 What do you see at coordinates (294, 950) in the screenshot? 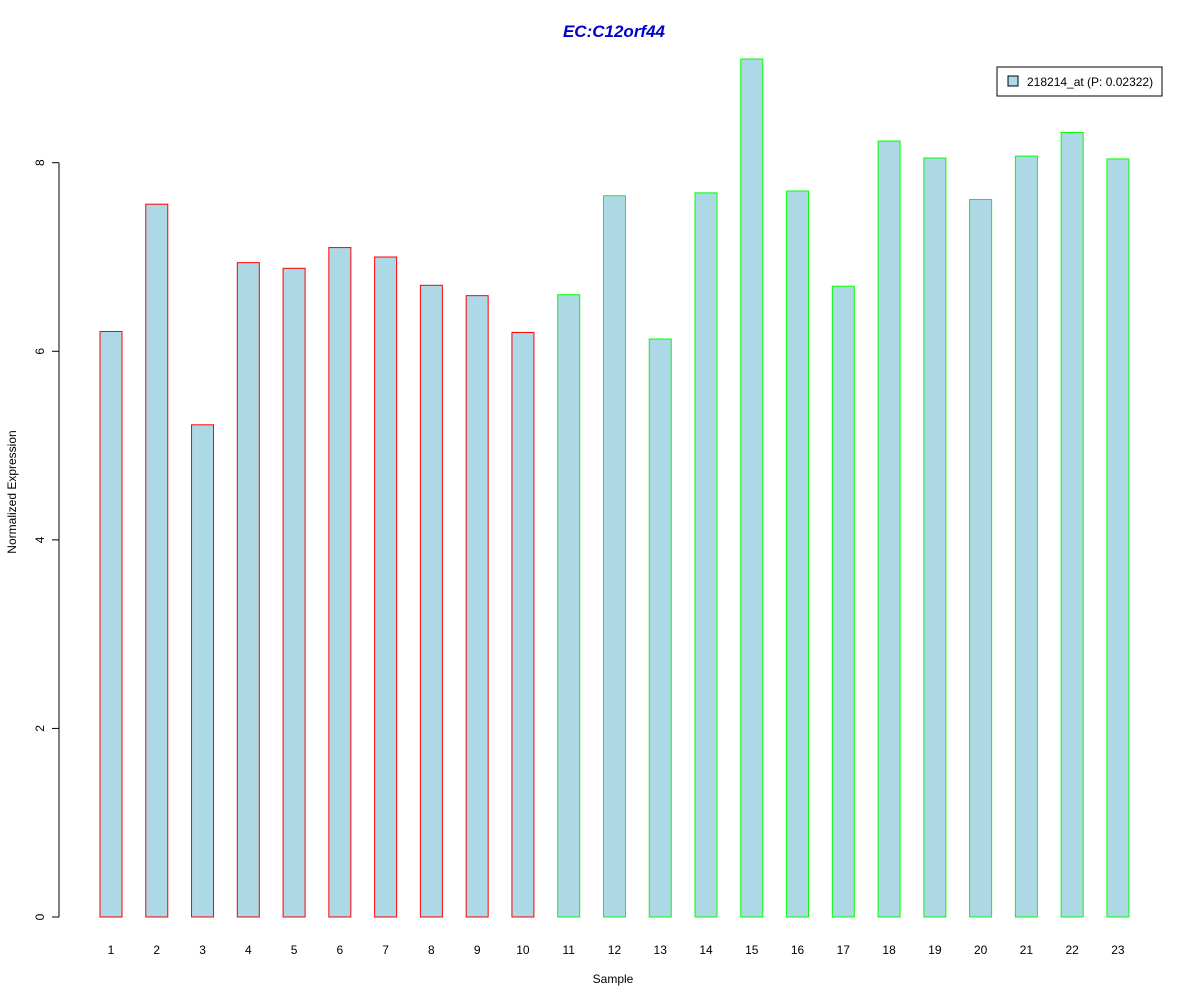
I see `x-tick-label: 5` at bounding box center [294, 950].